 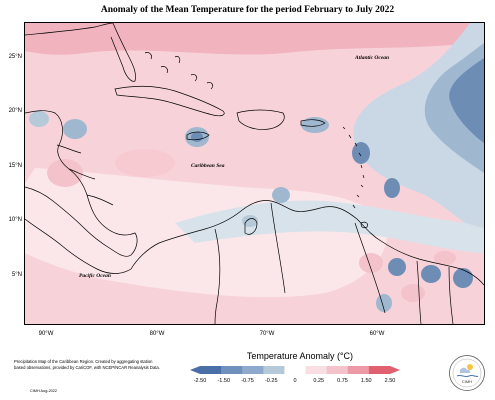 What do you see at coordinates (384, 303) in the screenshot?
I see `cool-spot-brazil-north` at bounding box center [384, 303].